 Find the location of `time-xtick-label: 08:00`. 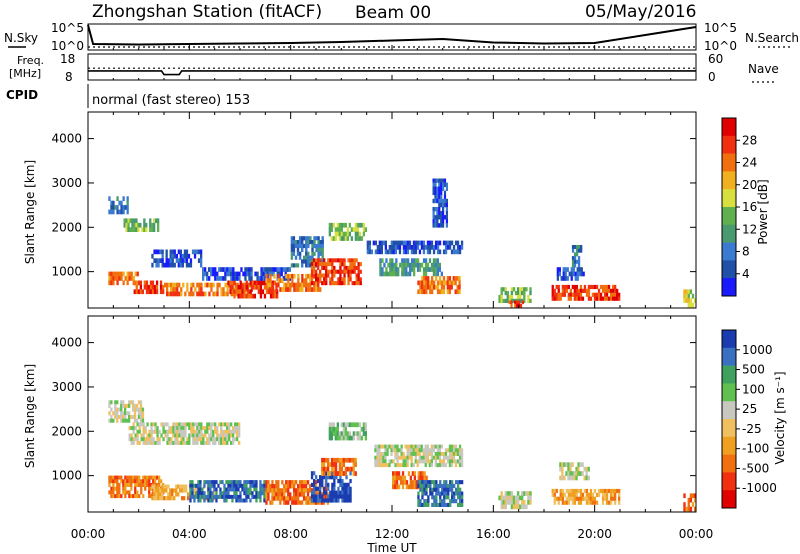

time-xtick-label: 08:00 is located at coordinates (290, 534).